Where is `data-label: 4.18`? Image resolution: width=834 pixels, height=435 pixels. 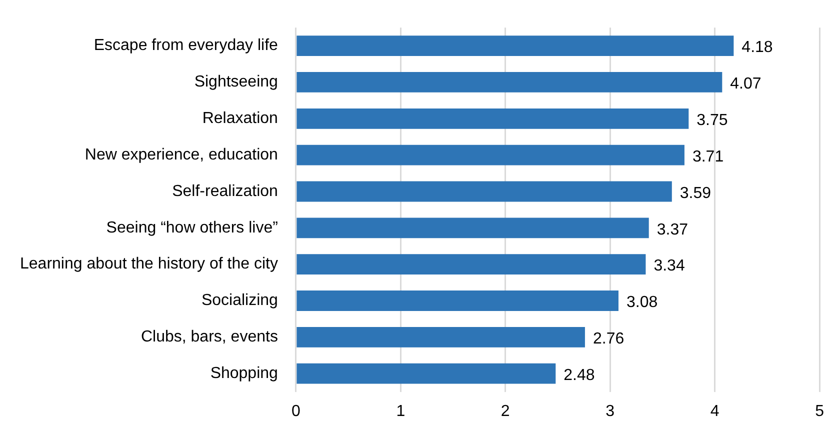
data-label: 4.18 is located at coordinates (757, 47).